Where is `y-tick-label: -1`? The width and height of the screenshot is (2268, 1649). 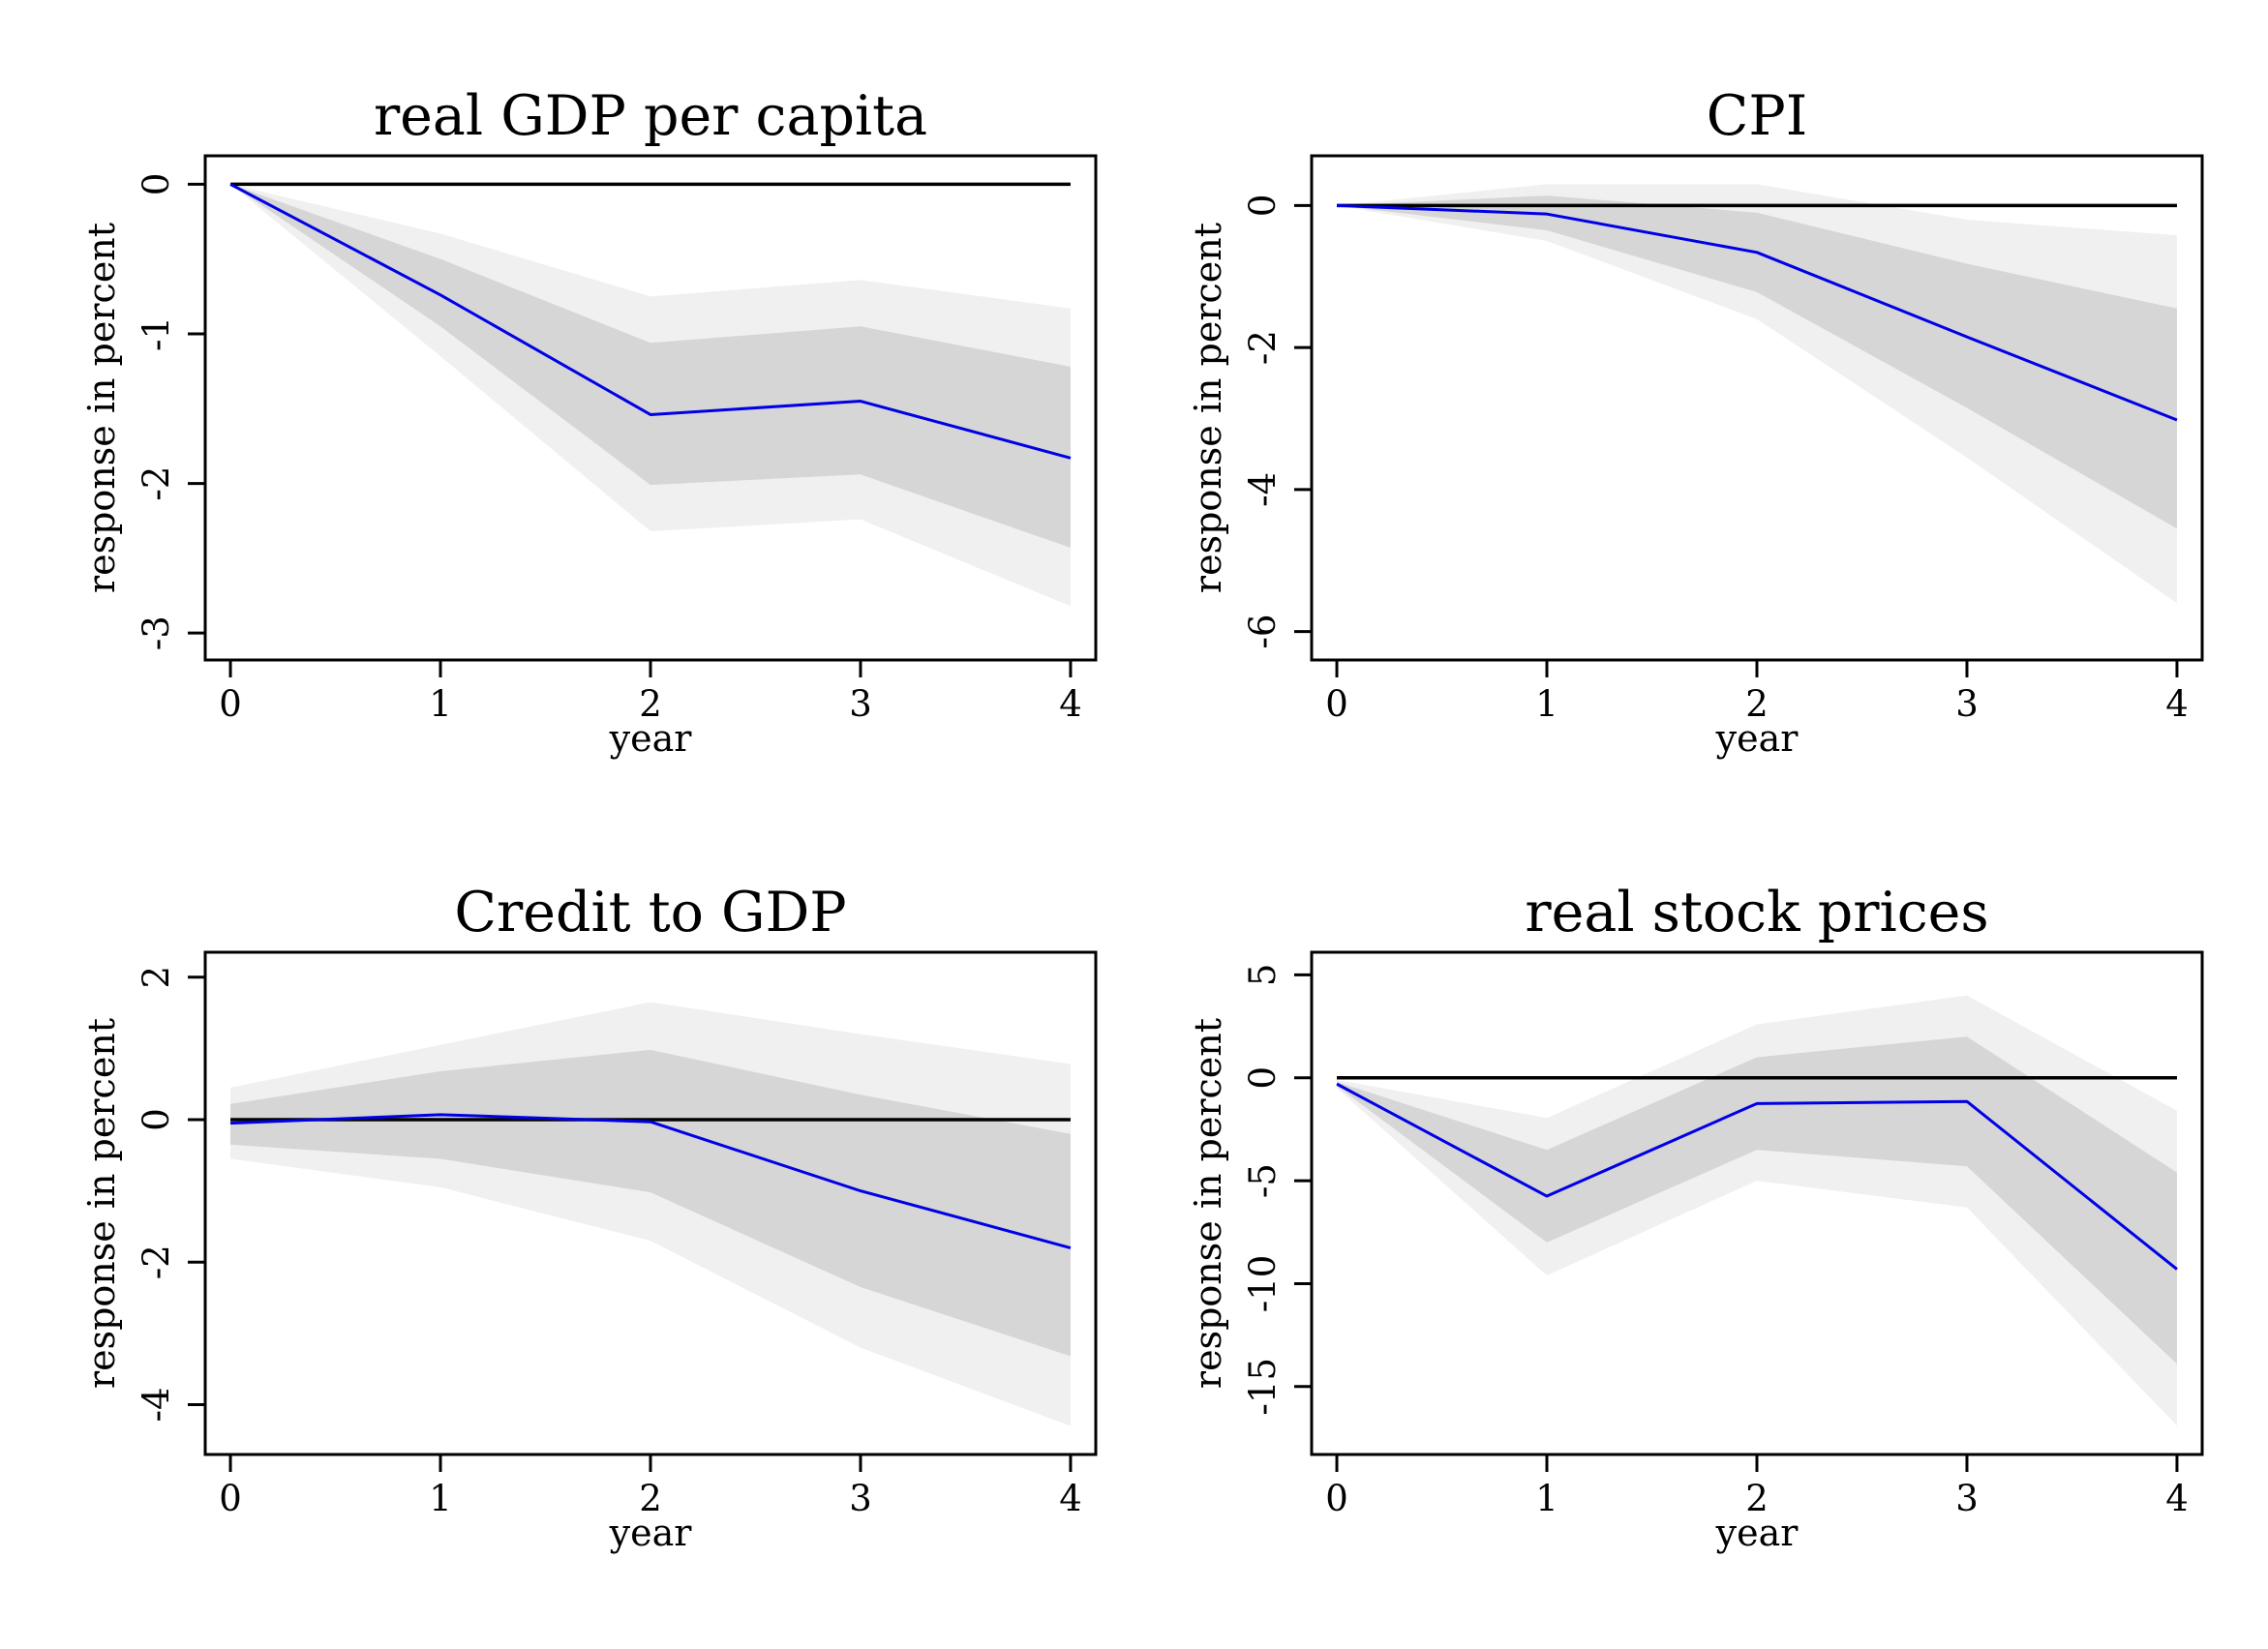
y-tick-label: -1 is located at coordinates (156, 333).